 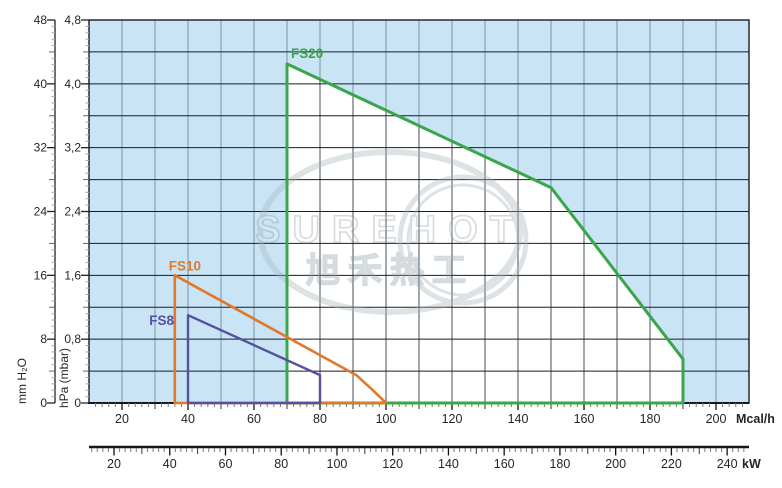 What do you see at coordinates (72, 84) in the screenshot?
I see `y-axis-hpa-tick-label: 4,0` at bounding box center [72, 84].